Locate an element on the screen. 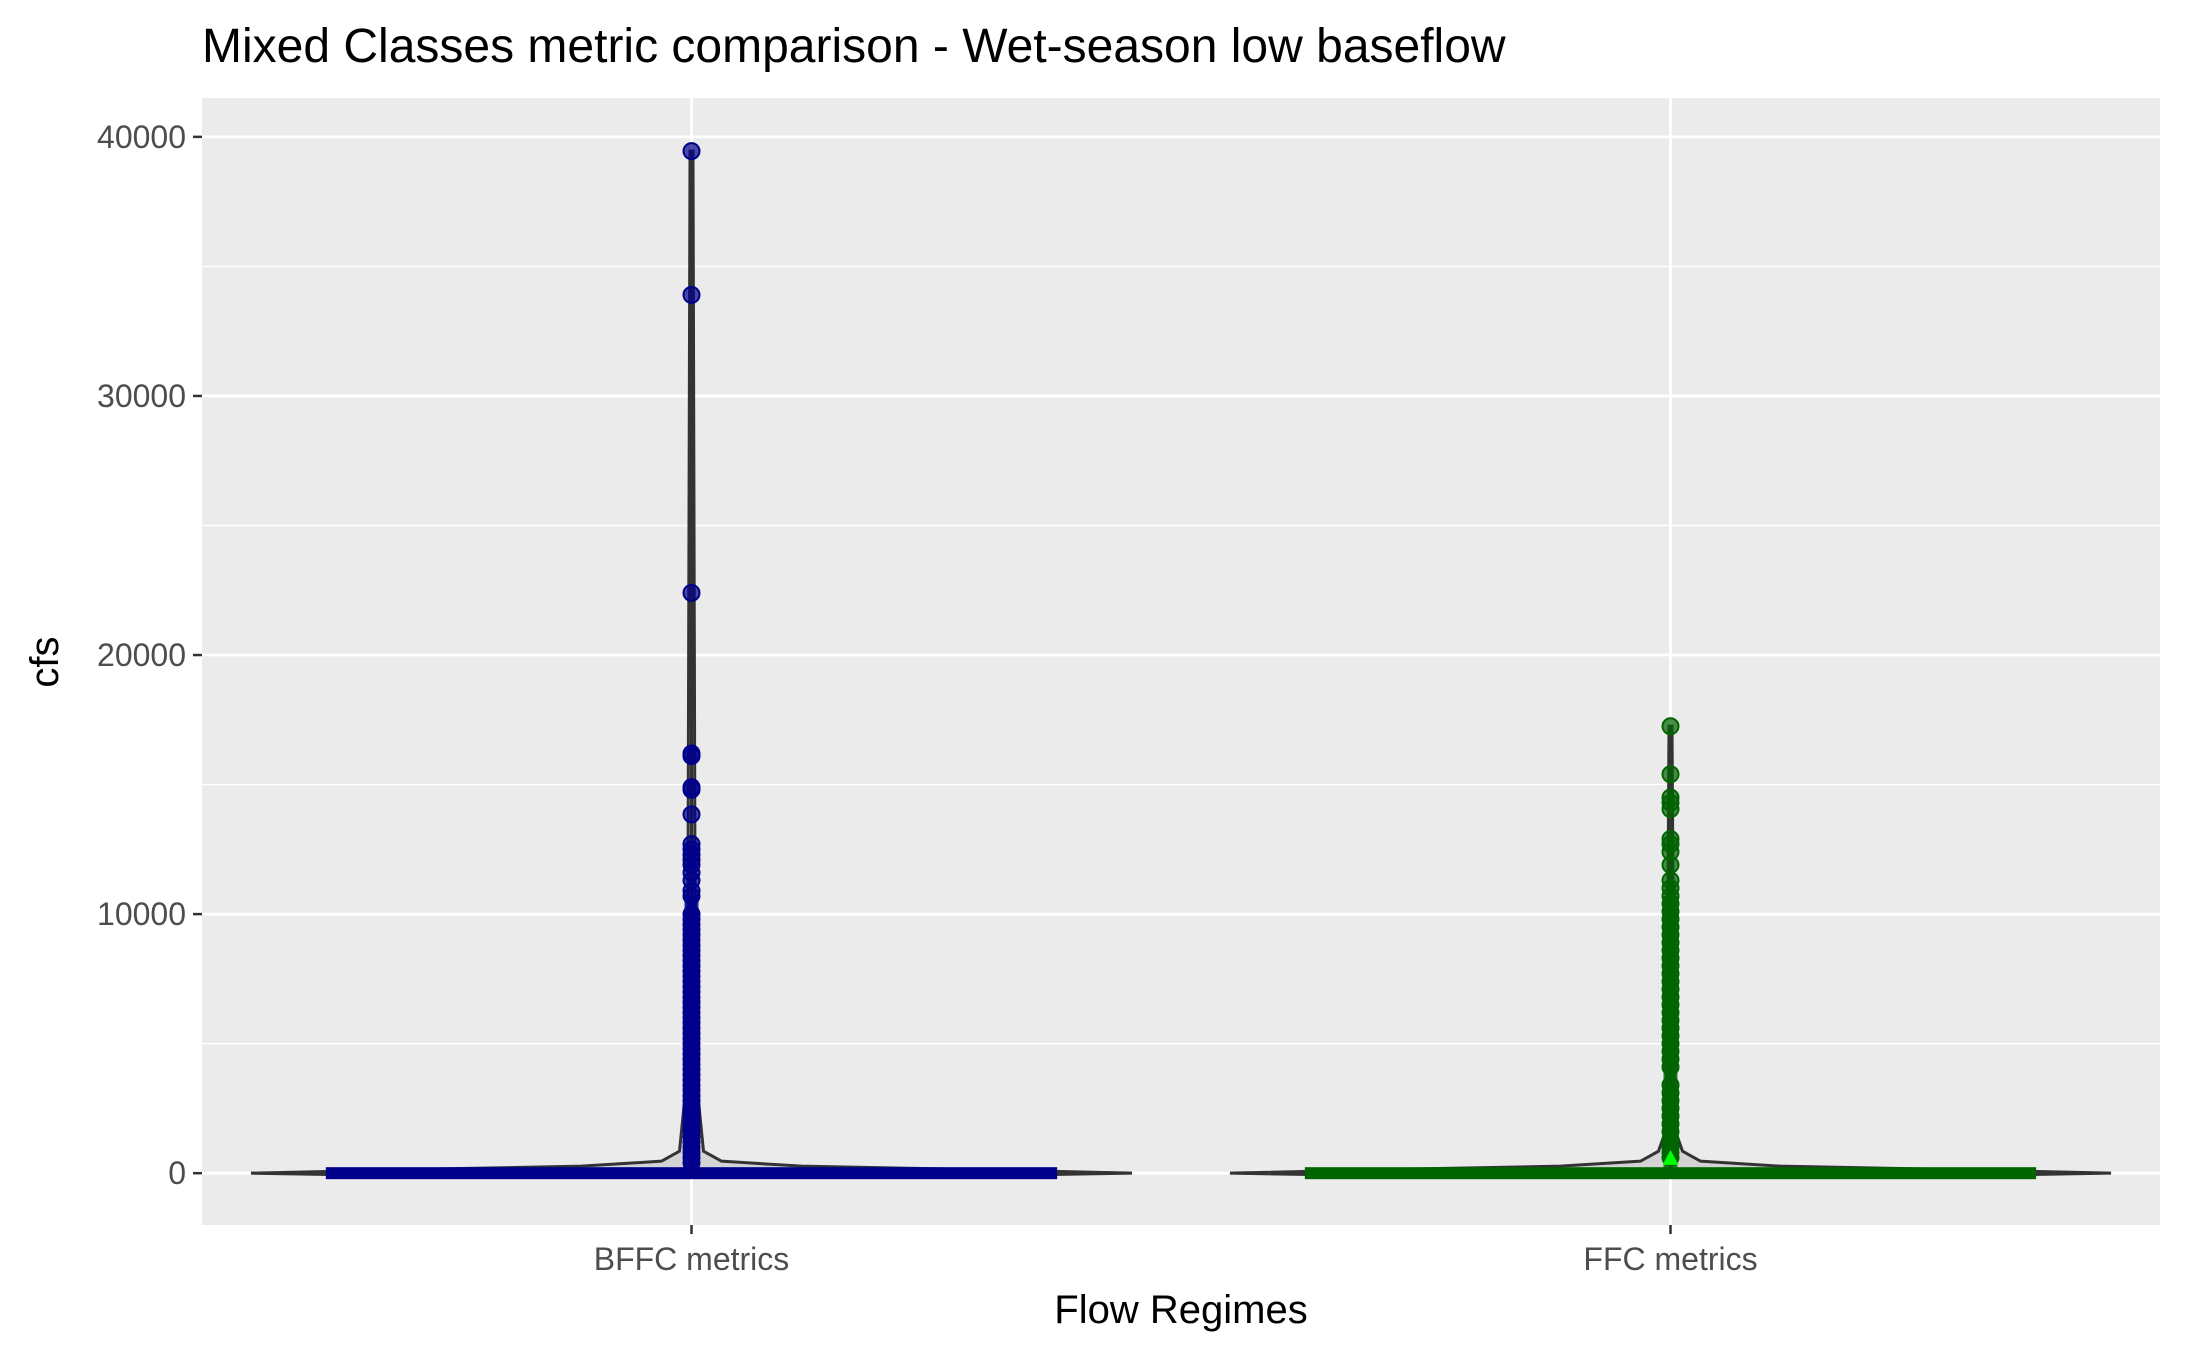 Image resolution: width=2187 pixels, height=1351 pixels. y-tick-label: 10000 is located at coordinates (141, 914).